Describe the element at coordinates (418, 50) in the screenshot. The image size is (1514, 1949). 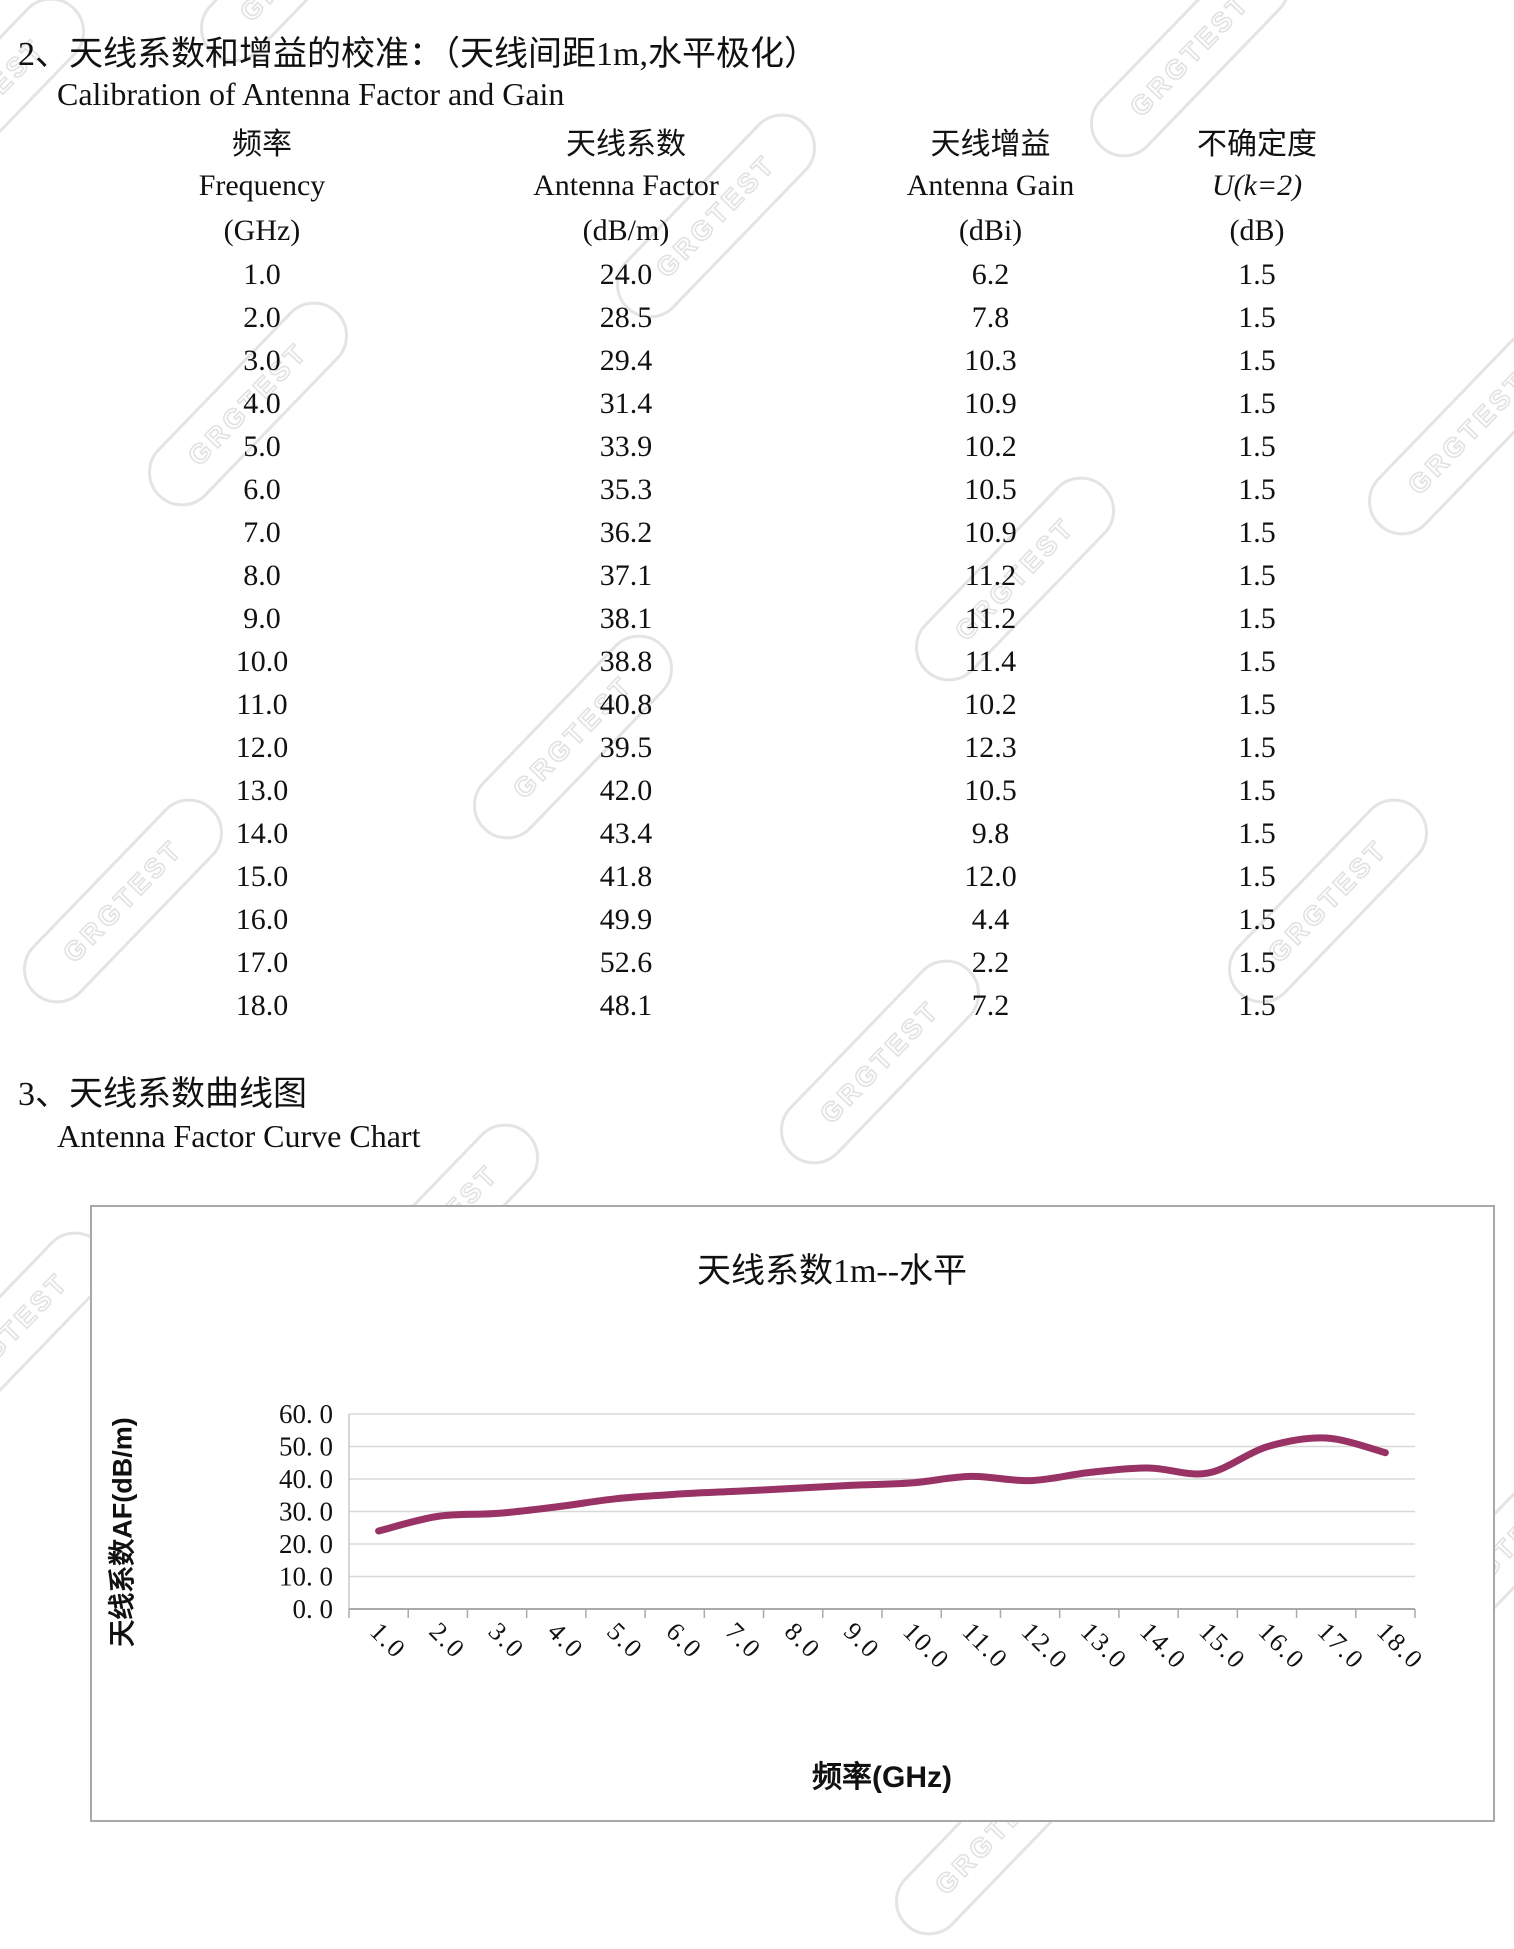
I see `section2-heading: 2、天线系数和增益的校准：（天线间距1m,水平极化）` at that location.